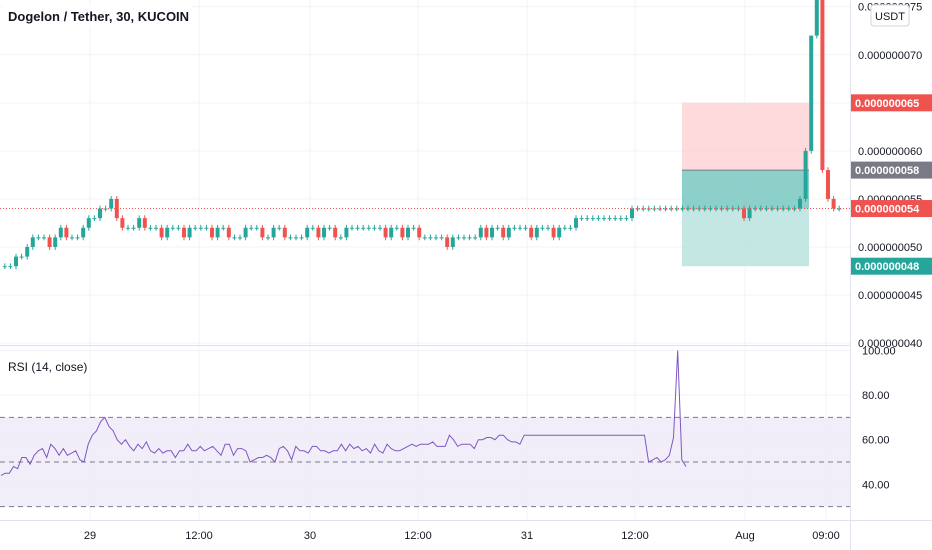 The width and height of the screenshot is (932, 550). Describe the element at coordinates (876, 396) in the screenshot. I see `rsi-tick-label: 80.00` at that location.